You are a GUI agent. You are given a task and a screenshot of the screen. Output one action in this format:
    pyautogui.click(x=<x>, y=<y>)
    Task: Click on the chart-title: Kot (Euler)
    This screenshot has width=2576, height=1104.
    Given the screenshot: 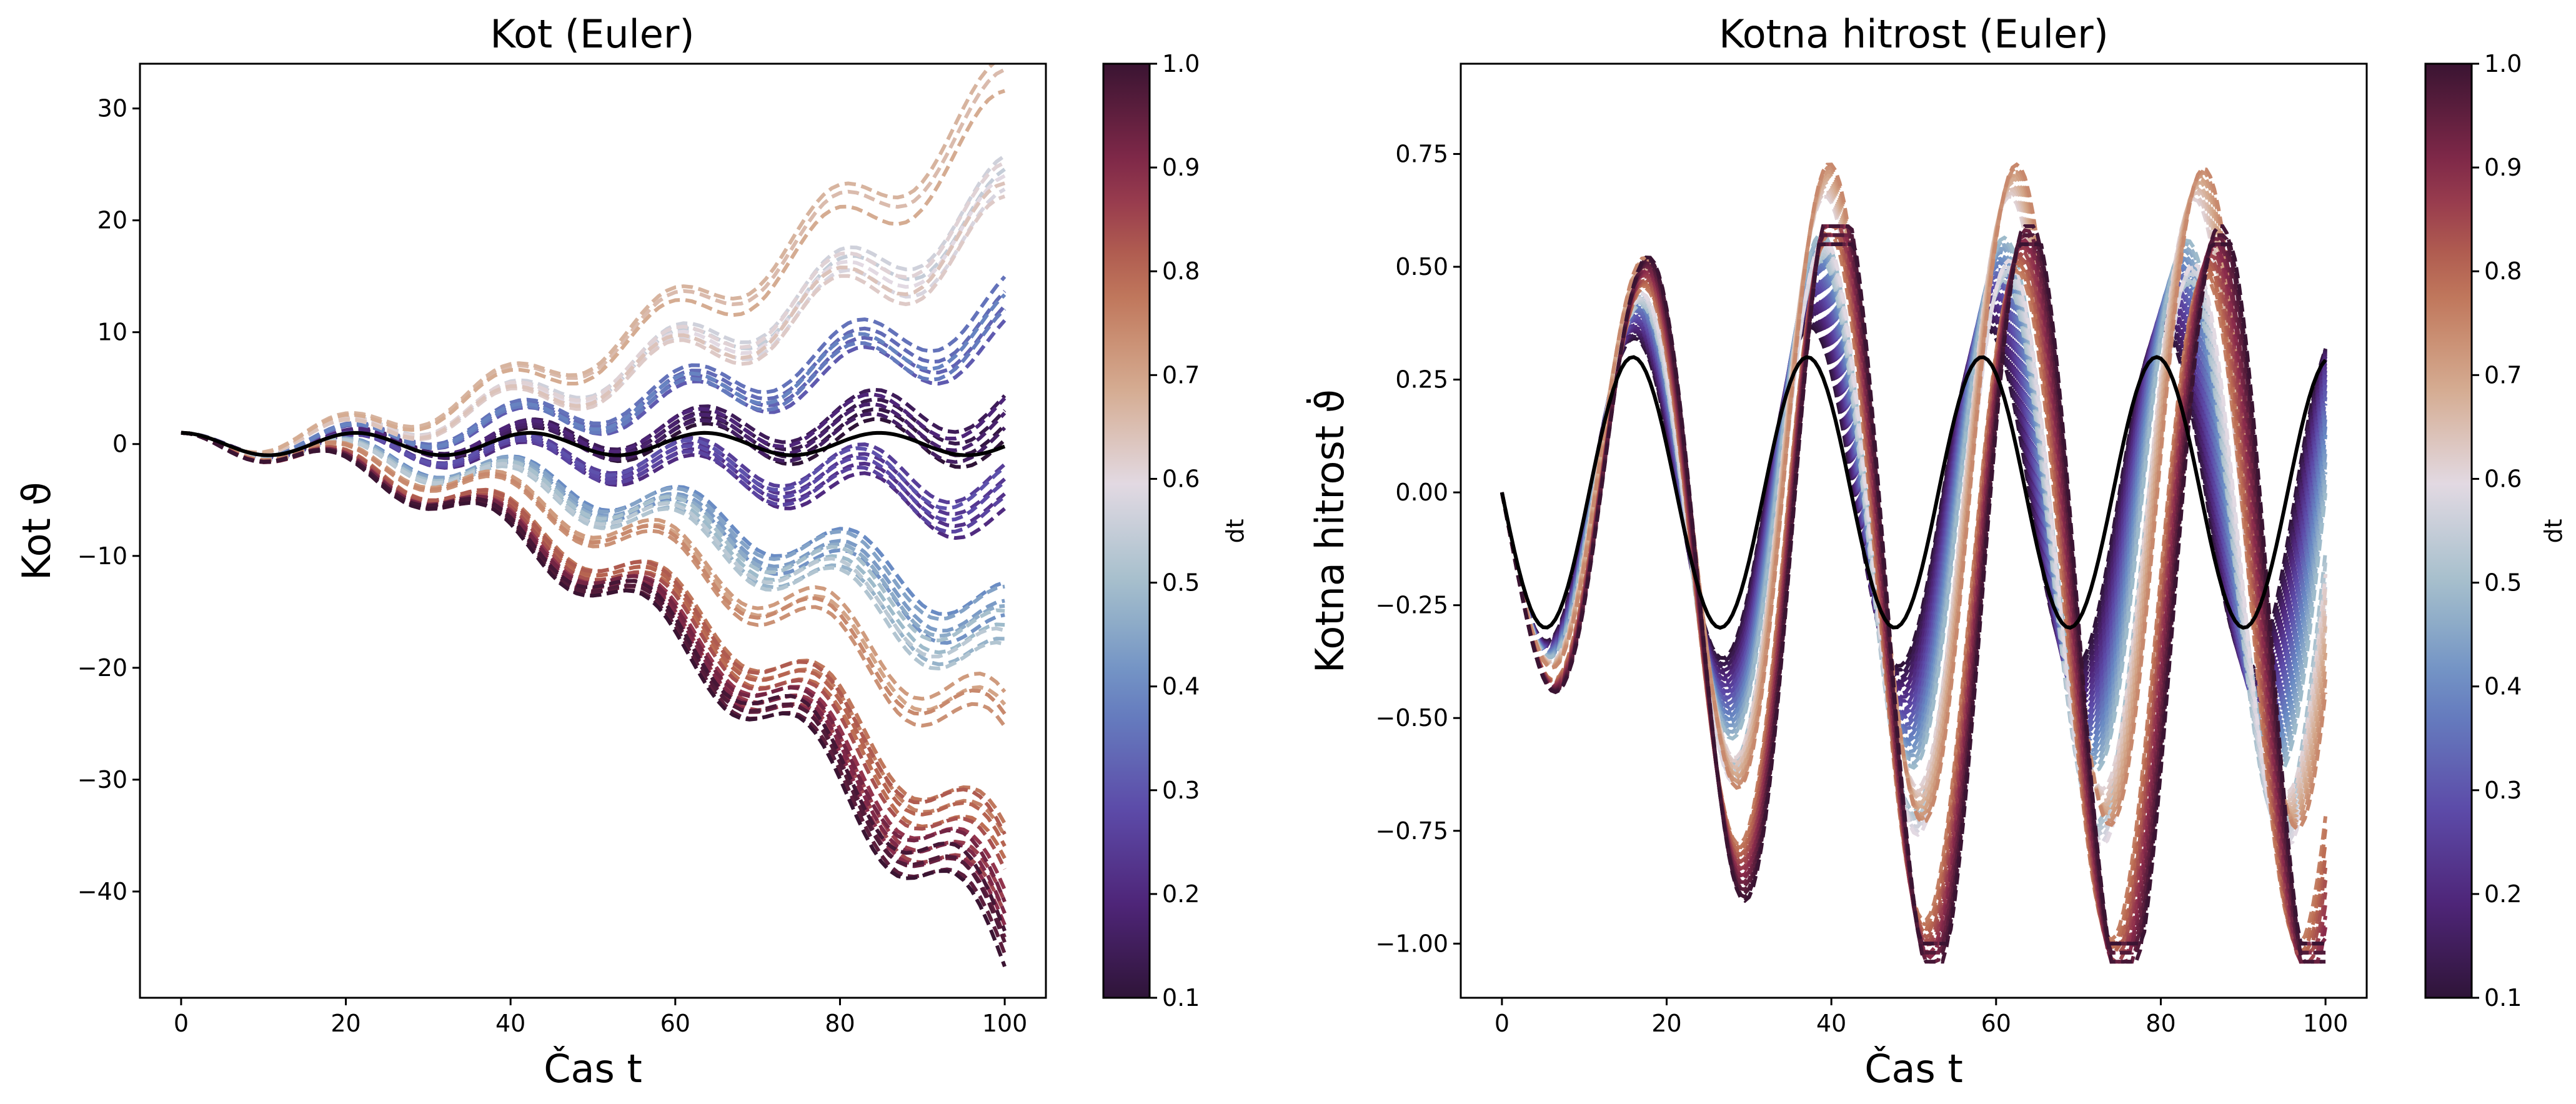 What is the action you would take?
    pyautogui.click(x=592, y=34)
    